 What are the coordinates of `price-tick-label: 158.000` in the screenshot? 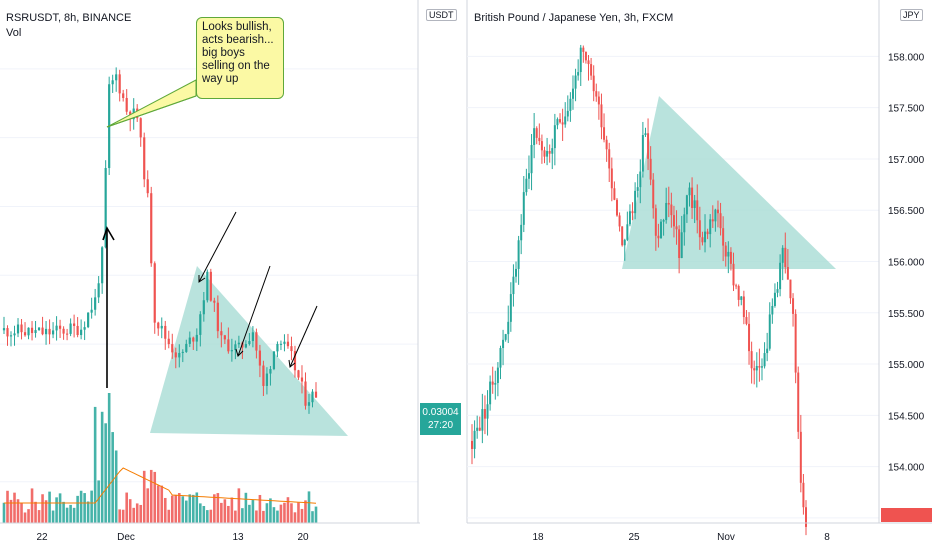 It's located at (906, 57).